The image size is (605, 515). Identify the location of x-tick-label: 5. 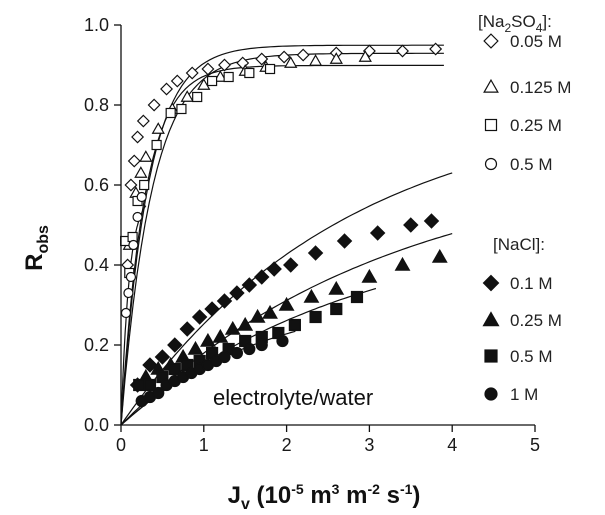
(535, 445).